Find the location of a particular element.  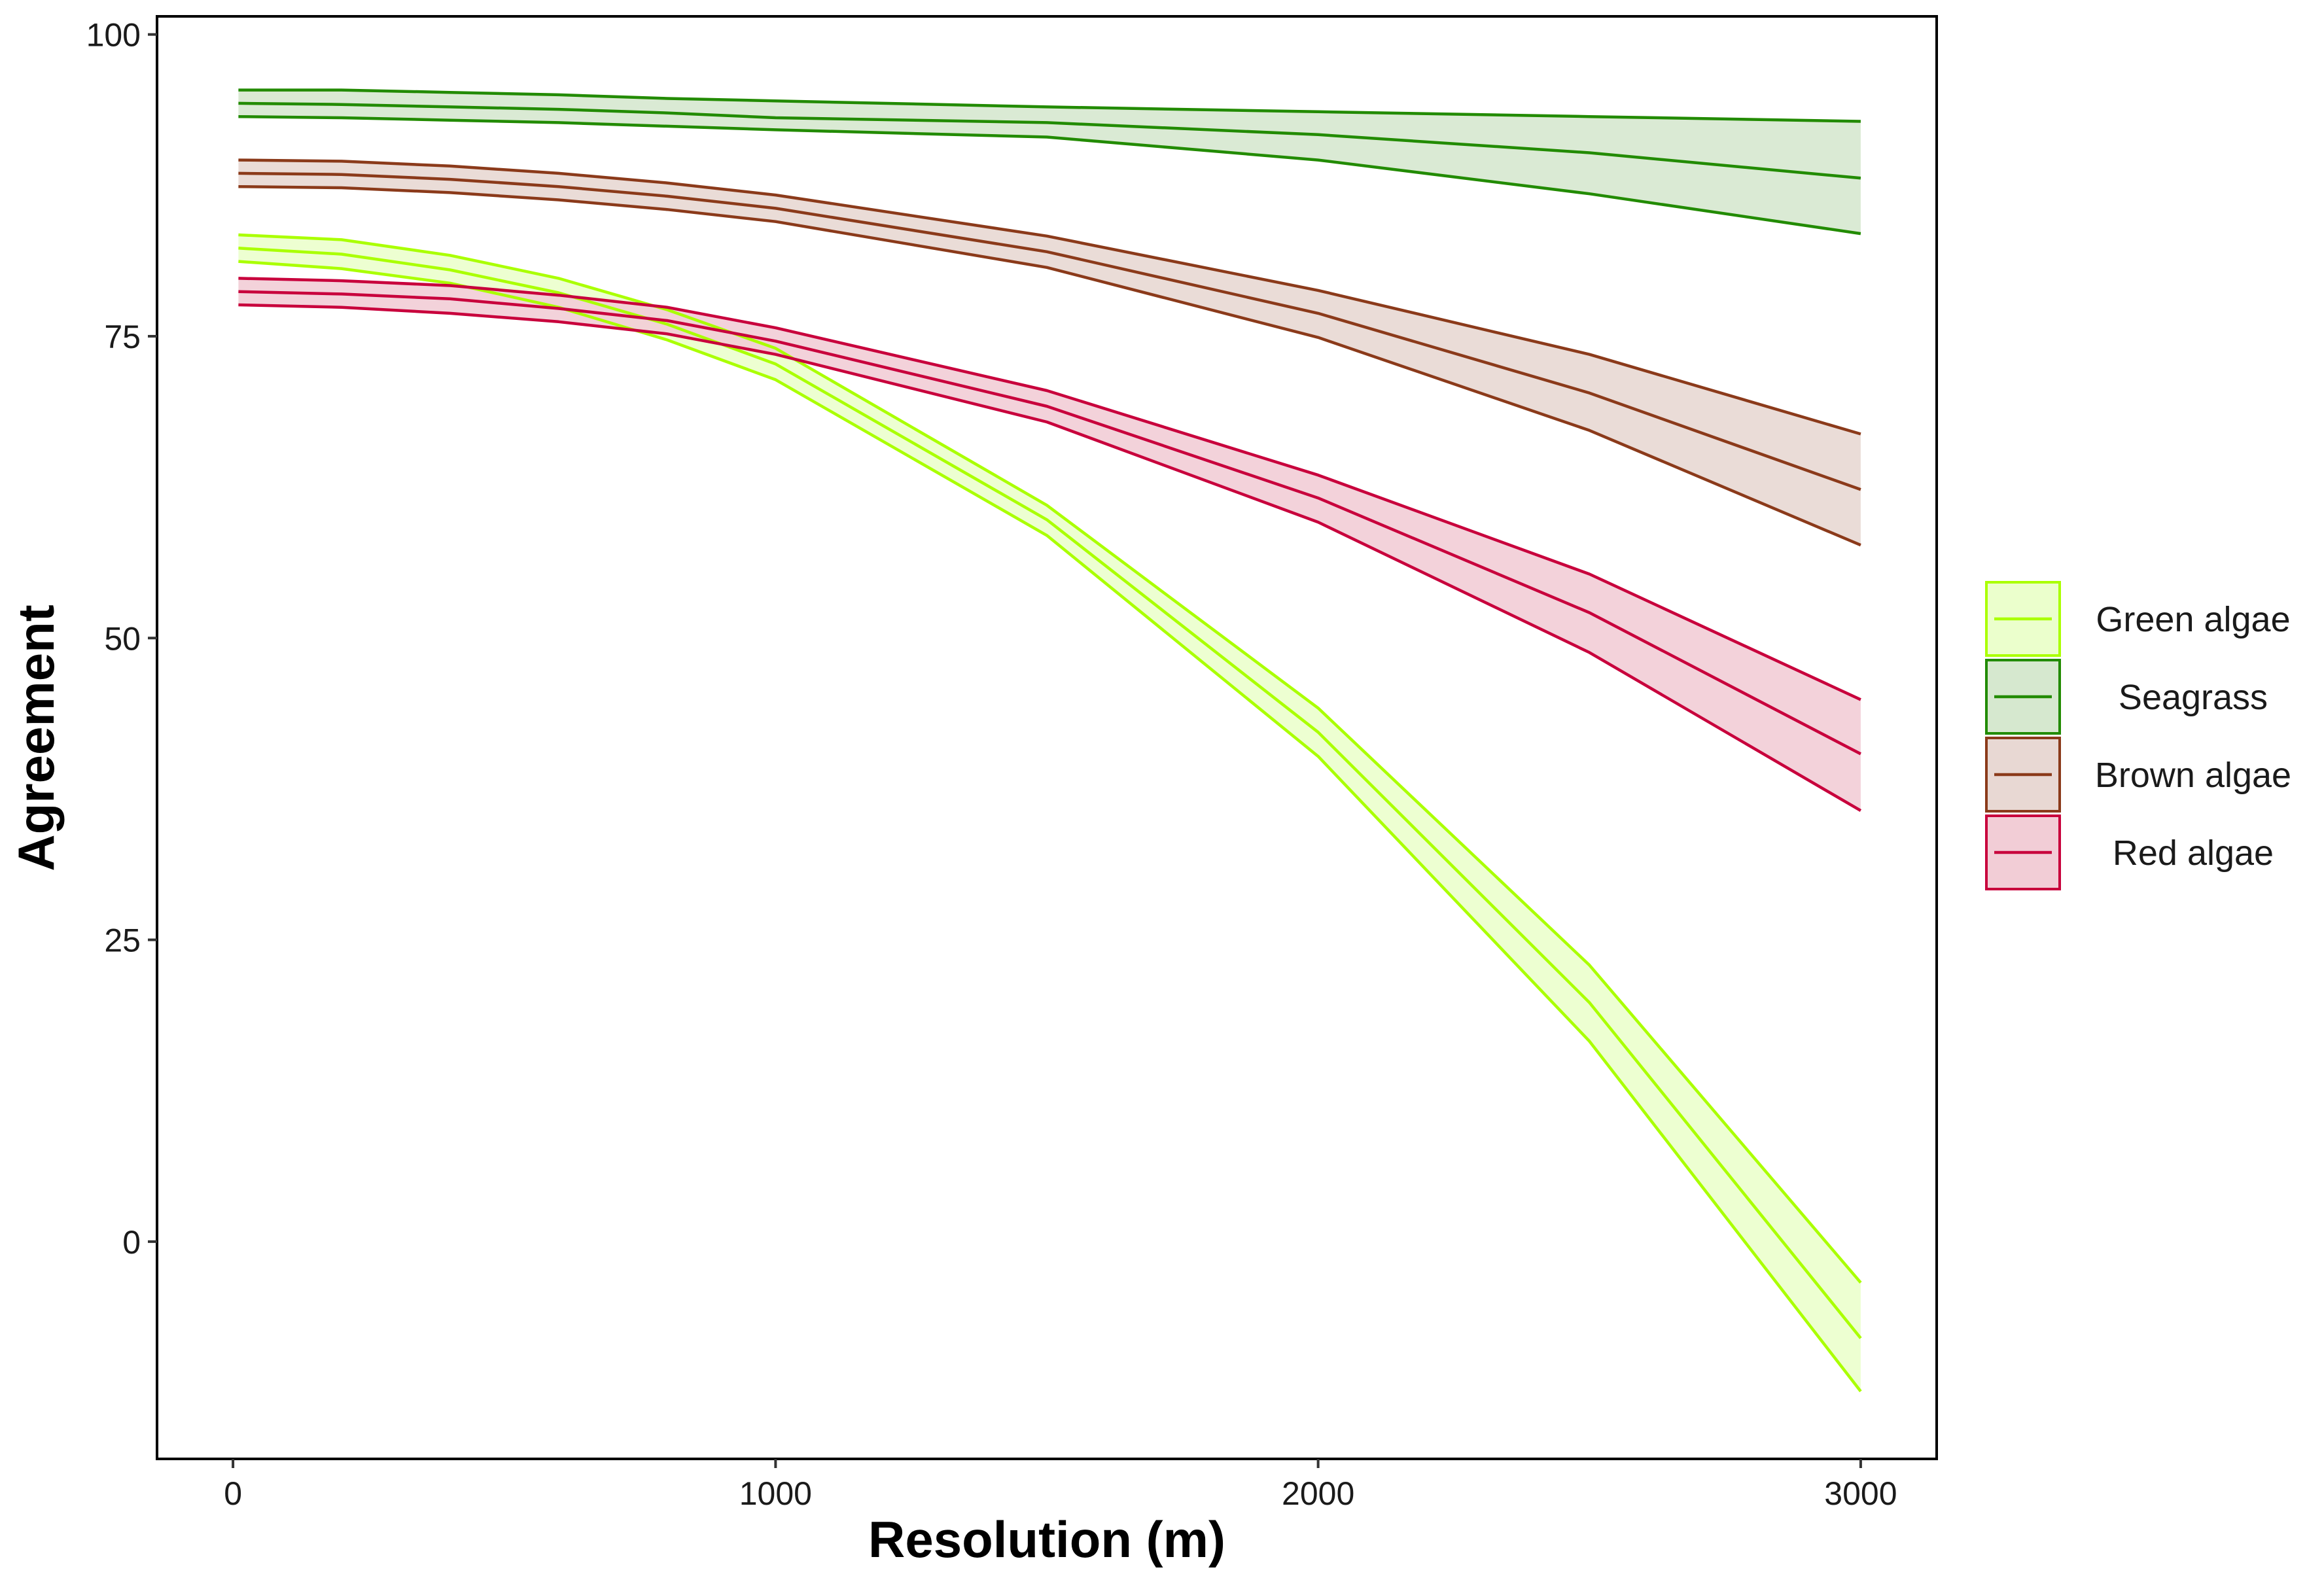

y-tick-label: 100 is located at coordinates (114, 35).